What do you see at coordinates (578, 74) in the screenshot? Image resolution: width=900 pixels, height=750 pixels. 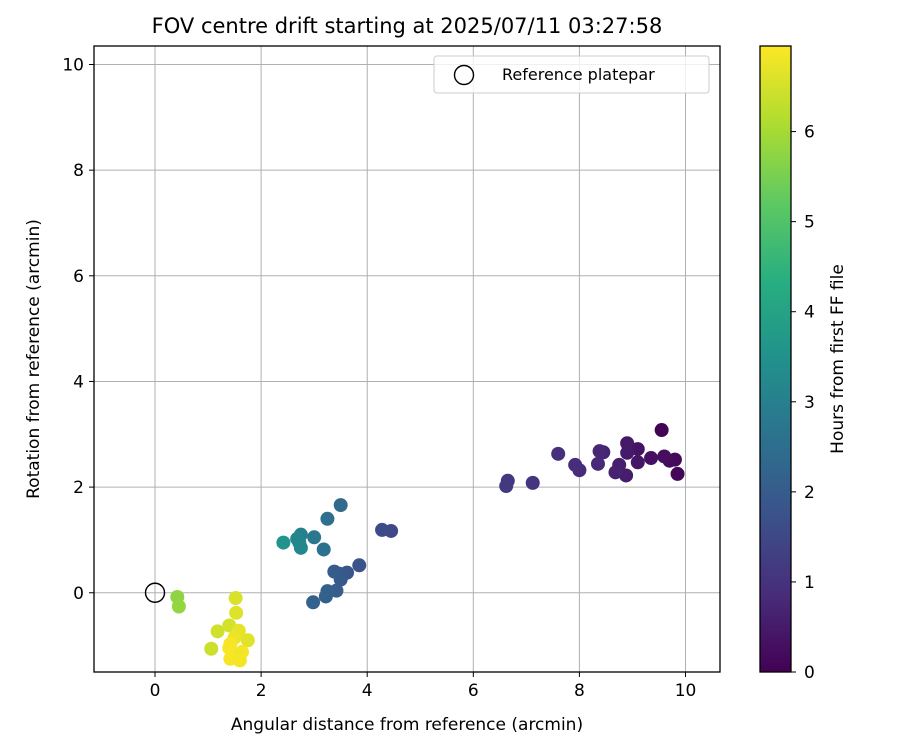 I see `legend-label: Reference platepar` at bounding box center [578, 74].